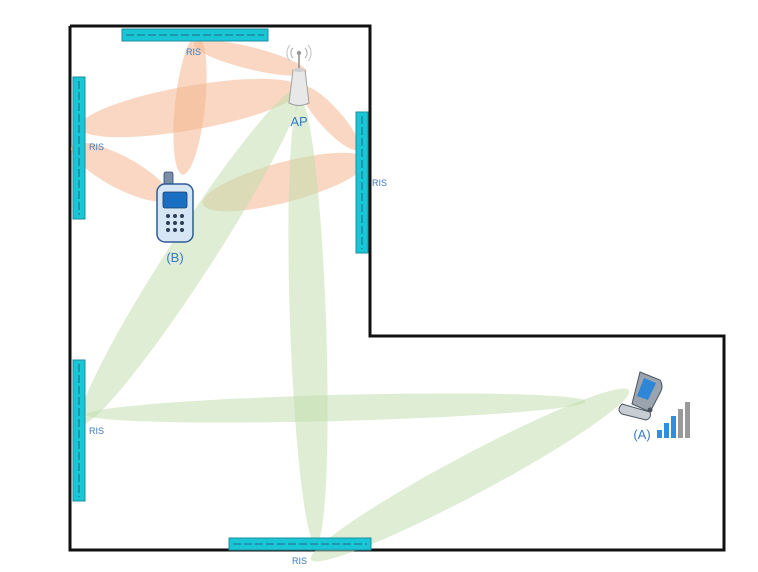 This screenshot has height=572, width=758. I want to click on flip-phone-icon, so click(640, 396).